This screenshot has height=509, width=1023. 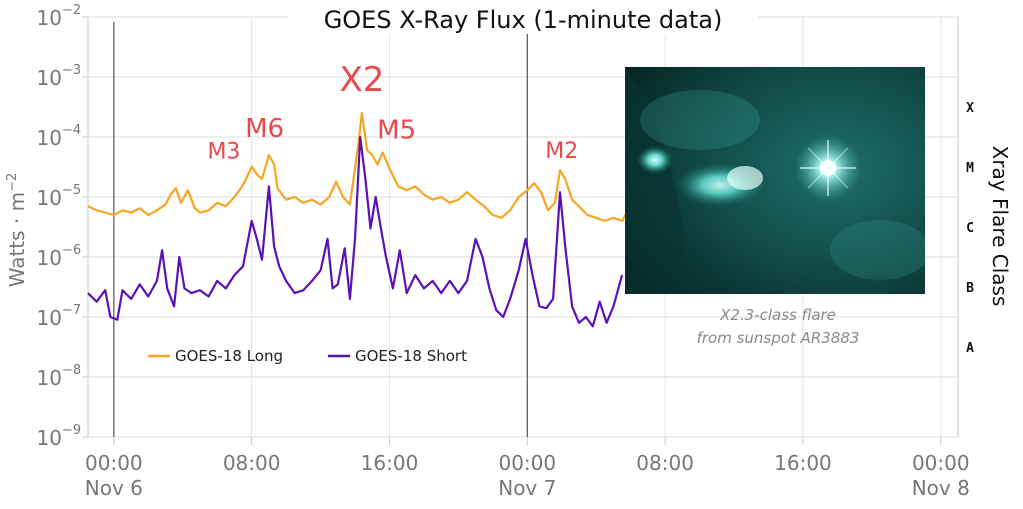 What do you see at coordinates (970, 168) in the screenshot?
I see `flare-class-label: M` at bounding box center [970, 168].